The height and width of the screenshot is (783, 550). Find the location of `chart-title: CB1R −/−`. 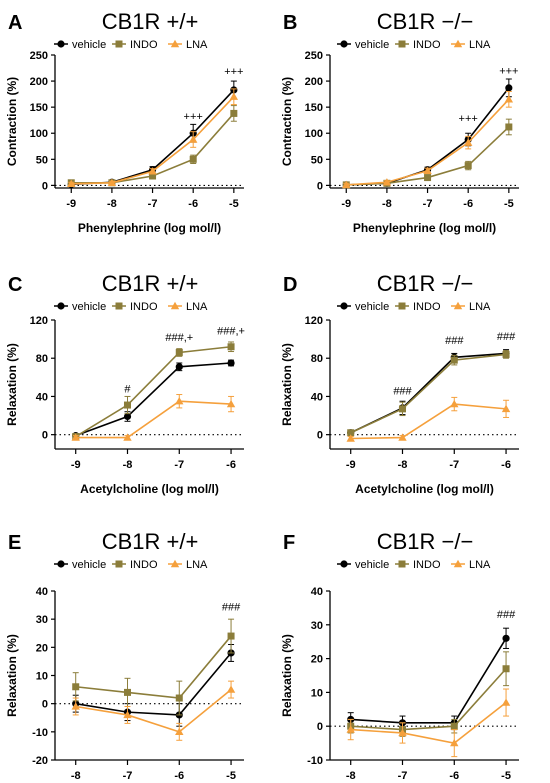

chart-title: CB1R −/− is located at coordinates (425, 283).